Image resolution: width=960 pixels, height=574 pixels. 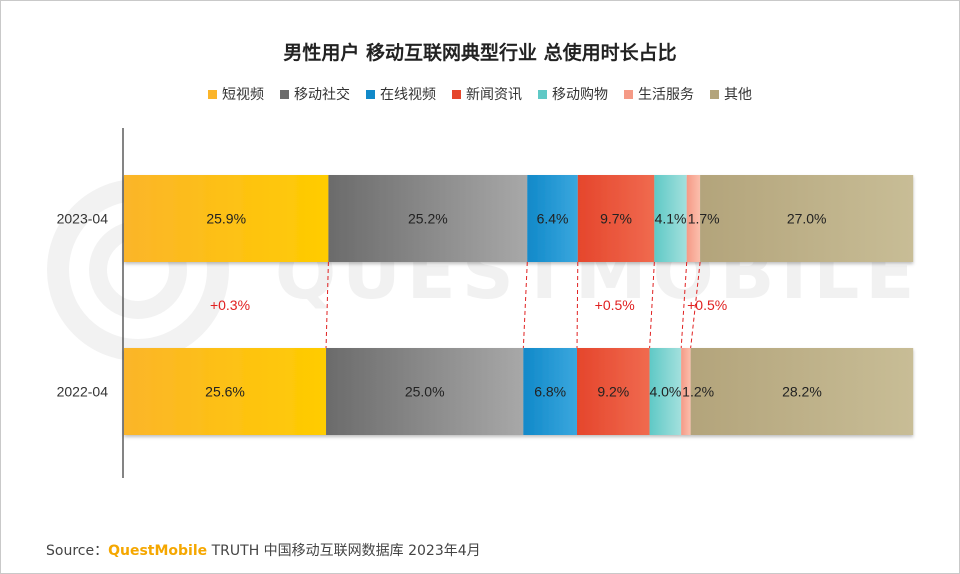 I want to click on legend-item-3: 新闻资讯, so click(x=487, y=94).